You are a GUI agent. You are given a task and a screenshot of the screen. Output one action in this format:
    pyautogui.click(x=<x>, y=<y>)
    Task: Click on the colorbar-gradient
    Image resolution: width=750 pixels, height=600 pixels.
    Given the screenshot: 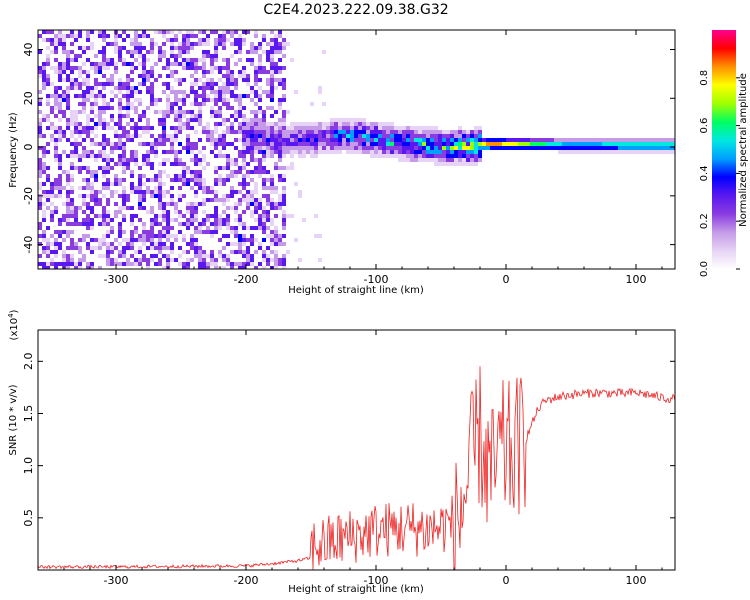 What is the action you would take?
    pyautogui.click(x=724, y=149)
    